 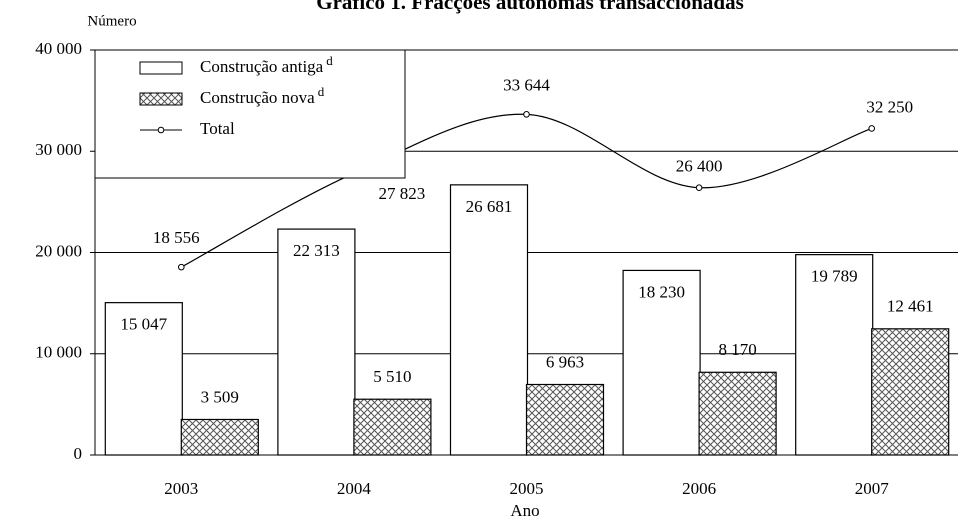 What do you see at coordinates (527, 488) in the screenshot?
I see `x-tick-label: 2005` at bounding box center [527, 488].